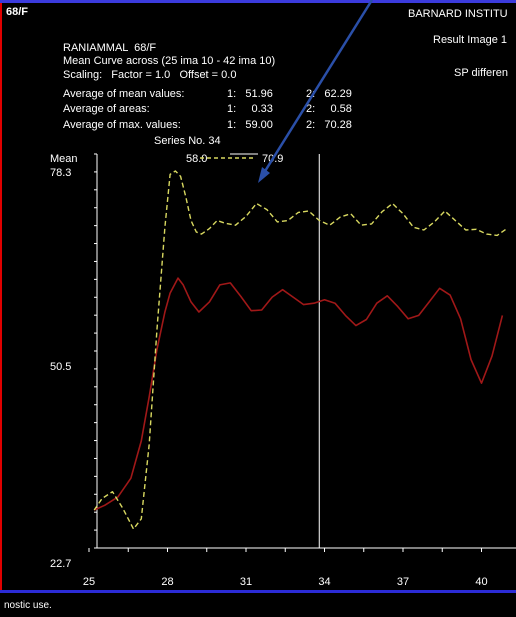 The image size is (516, 617). What do you see at coordinates (110, 48) in the screenshot?
I see `info-patient: RANIAMMAL 68/F` at bounding box center [110, 48].